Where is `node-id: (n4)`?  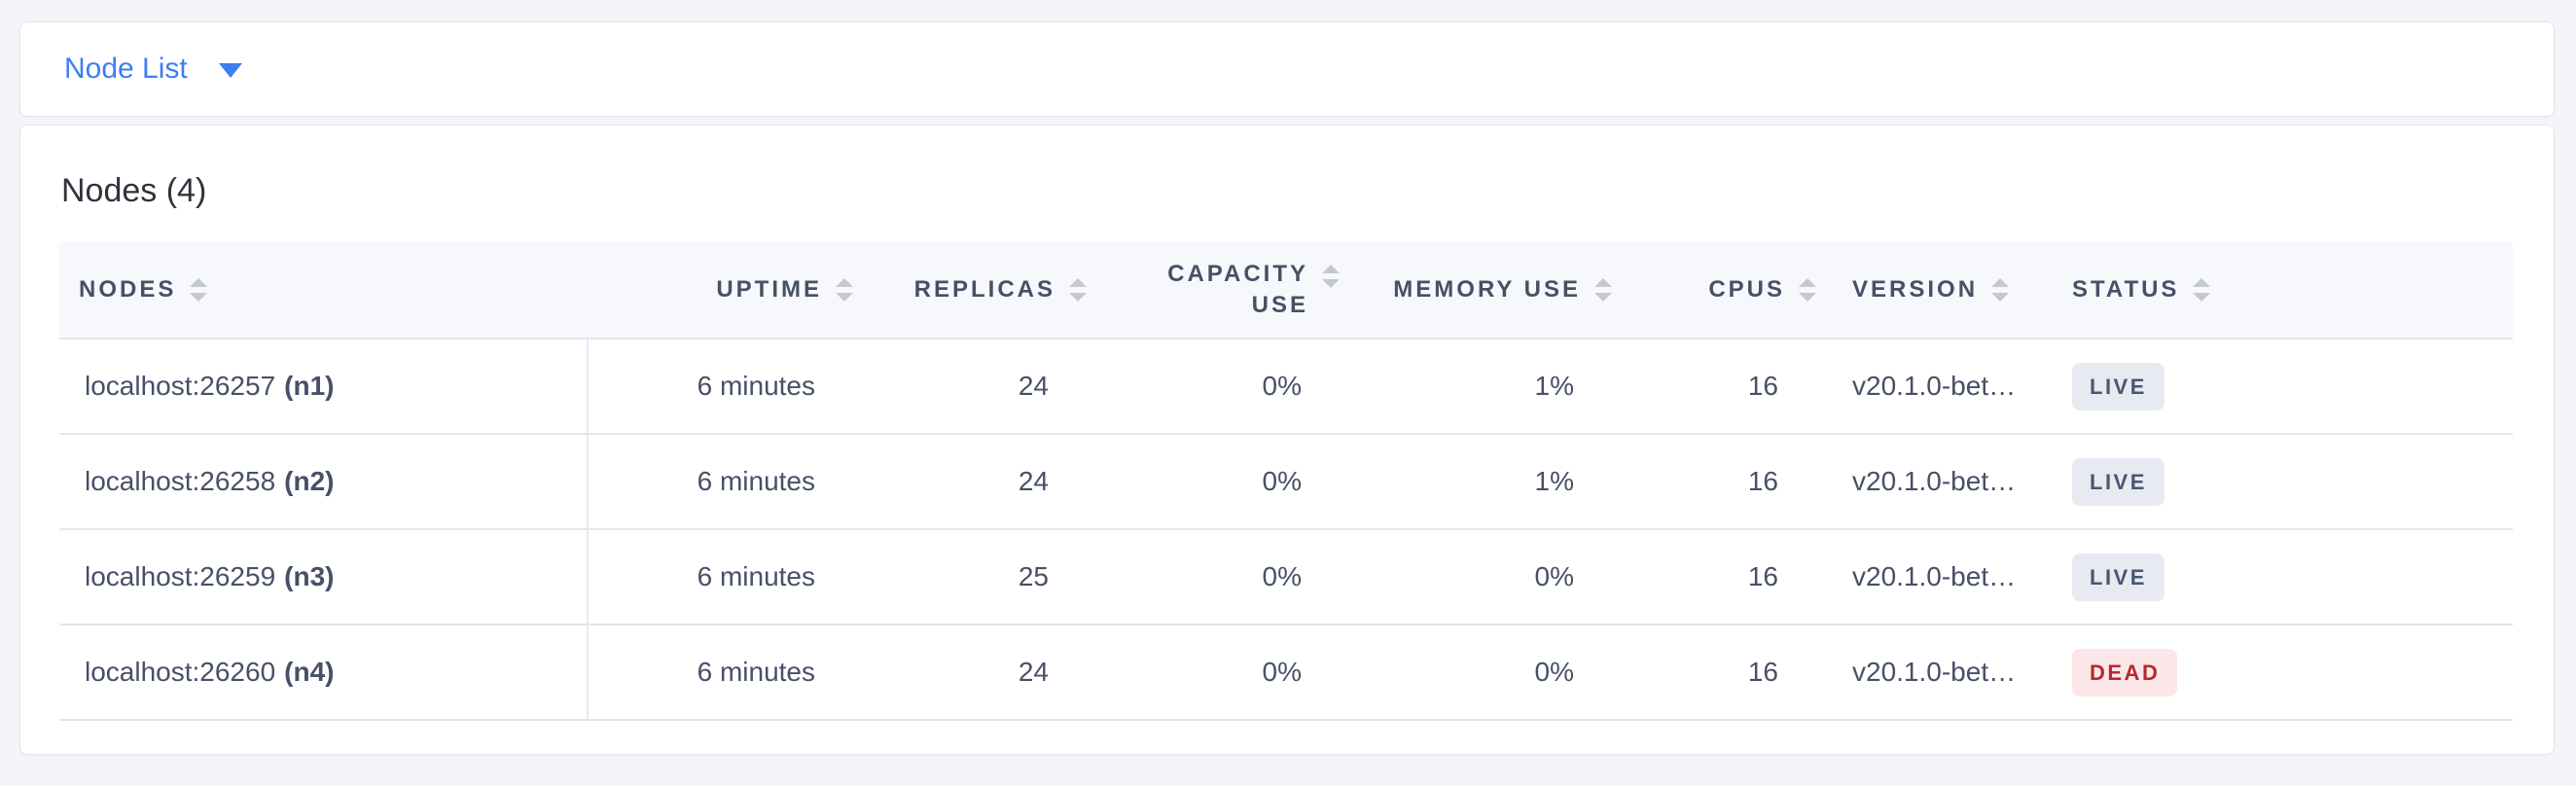
node-id: (n4) is located at coordinates (309, 672).